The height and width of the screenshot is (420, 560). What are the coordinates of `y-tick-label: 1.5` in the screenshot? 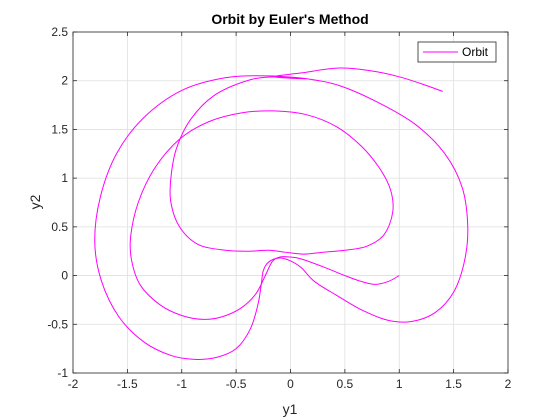 It's located at (59, 129).